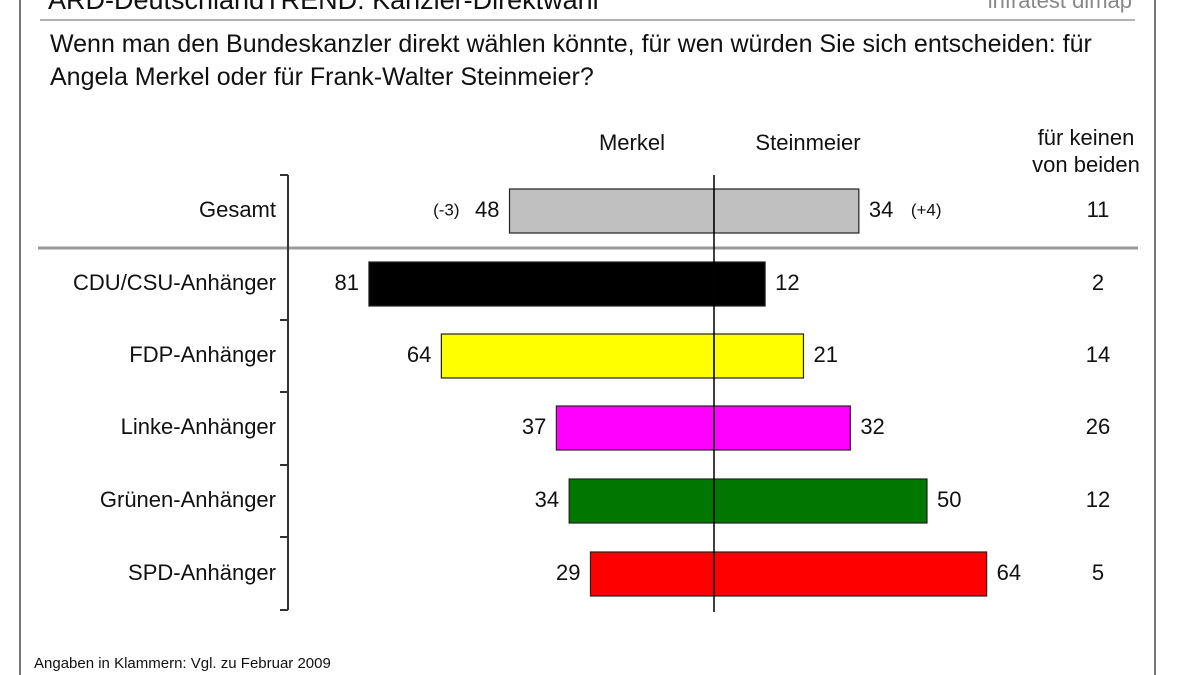 Image resolution: width=1200 pixels, height=675 pixels. I want to click on value-label: 21, so click(825, 354).